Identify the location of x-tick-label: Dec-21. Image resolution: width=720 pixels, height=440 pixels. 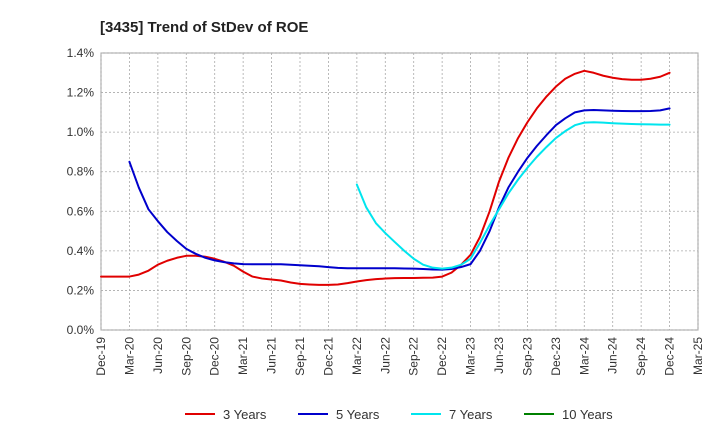
(328, 356).